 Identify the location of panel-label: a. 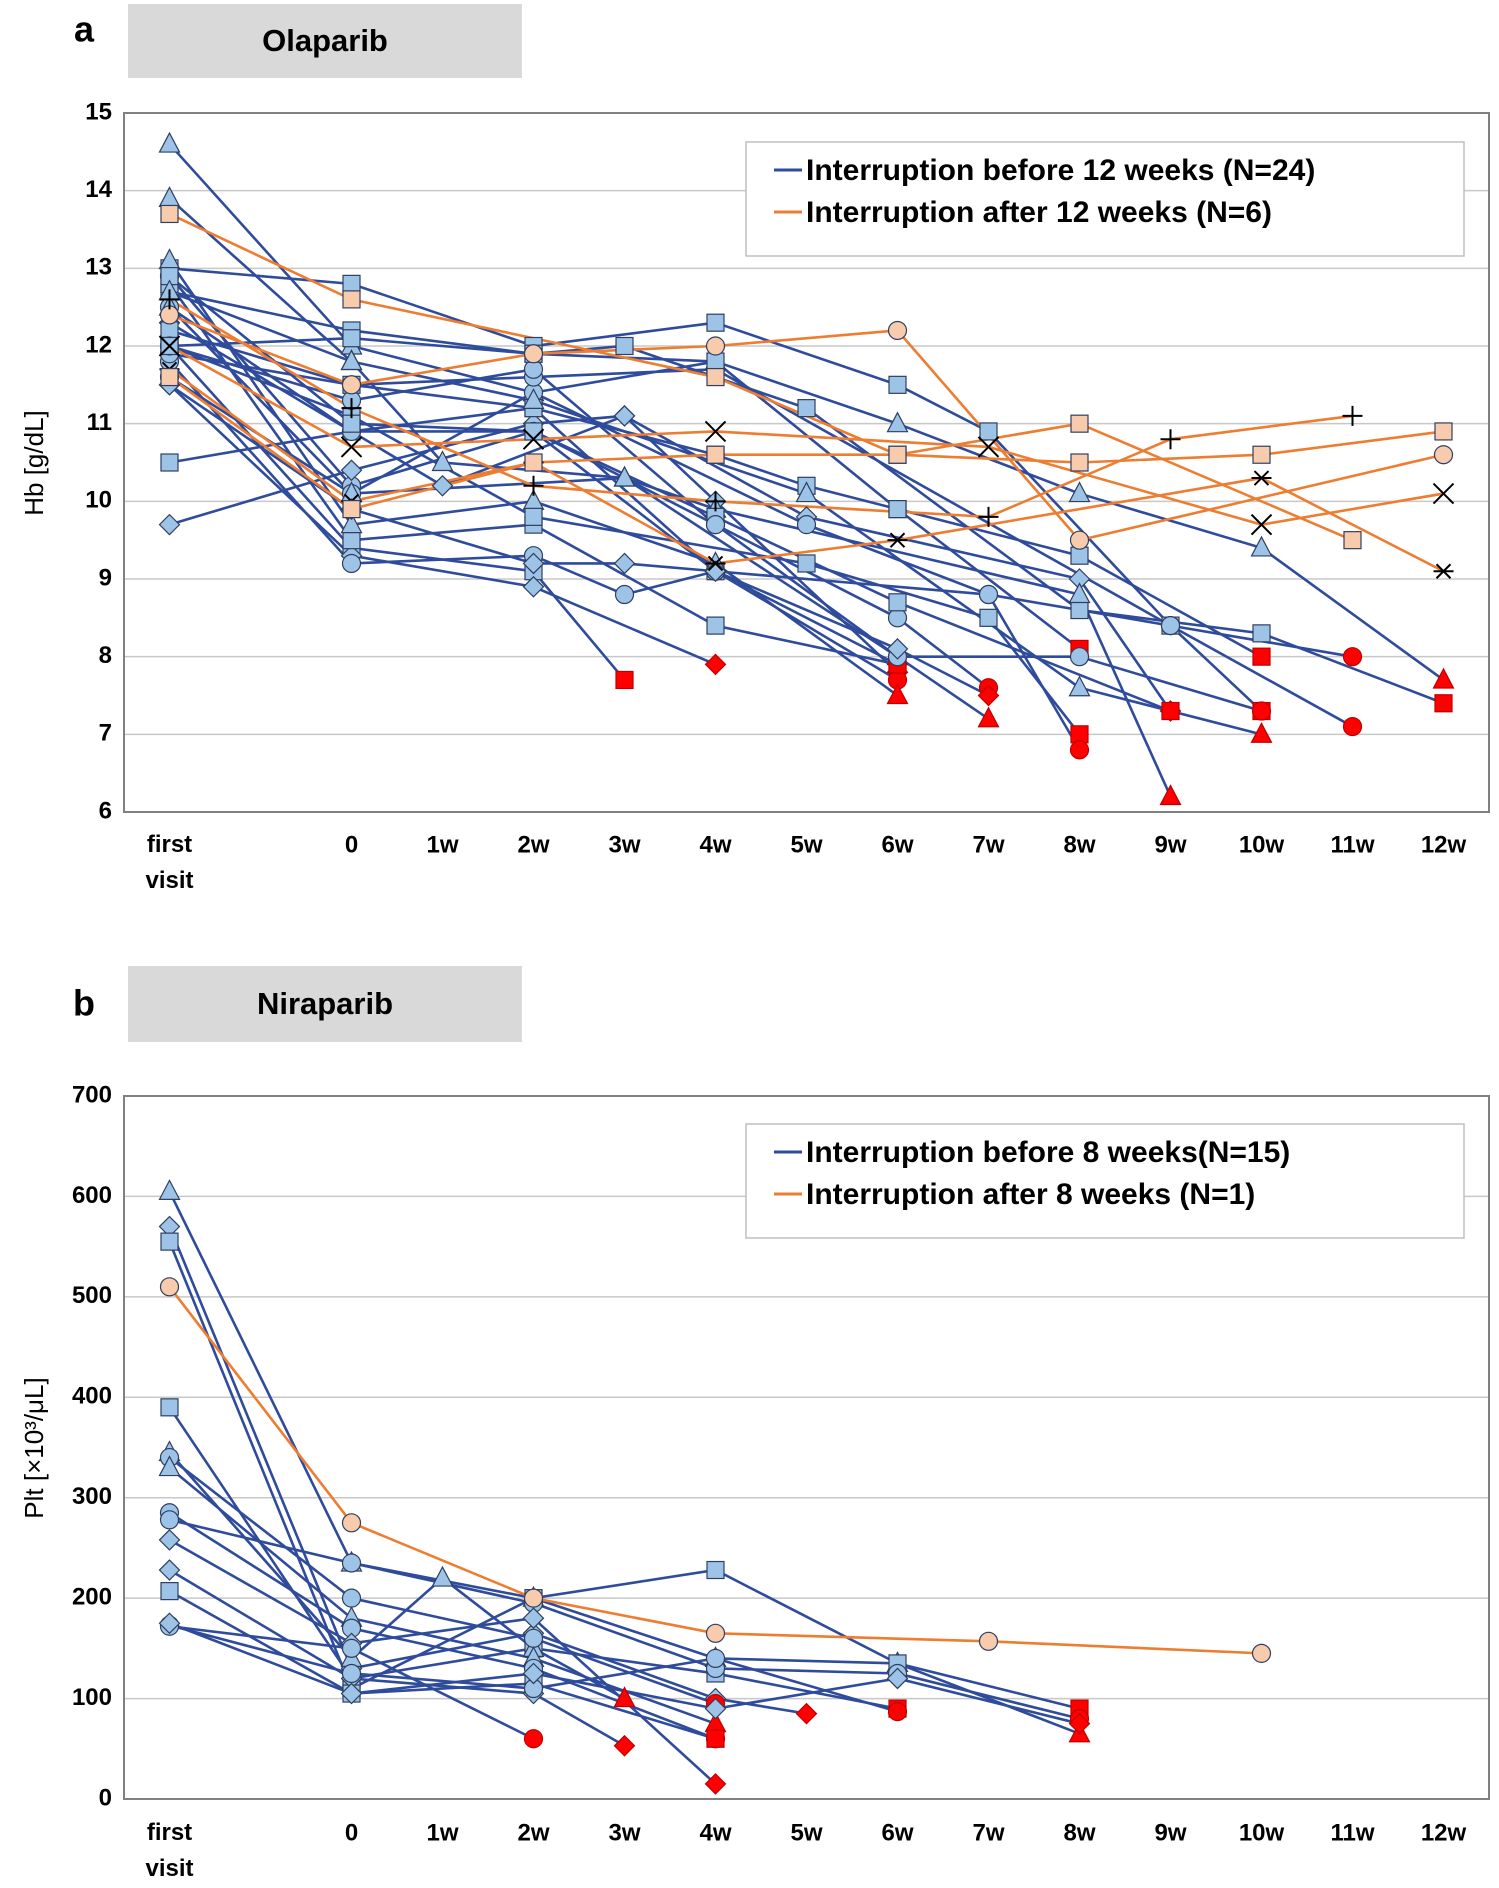
(84, 29).